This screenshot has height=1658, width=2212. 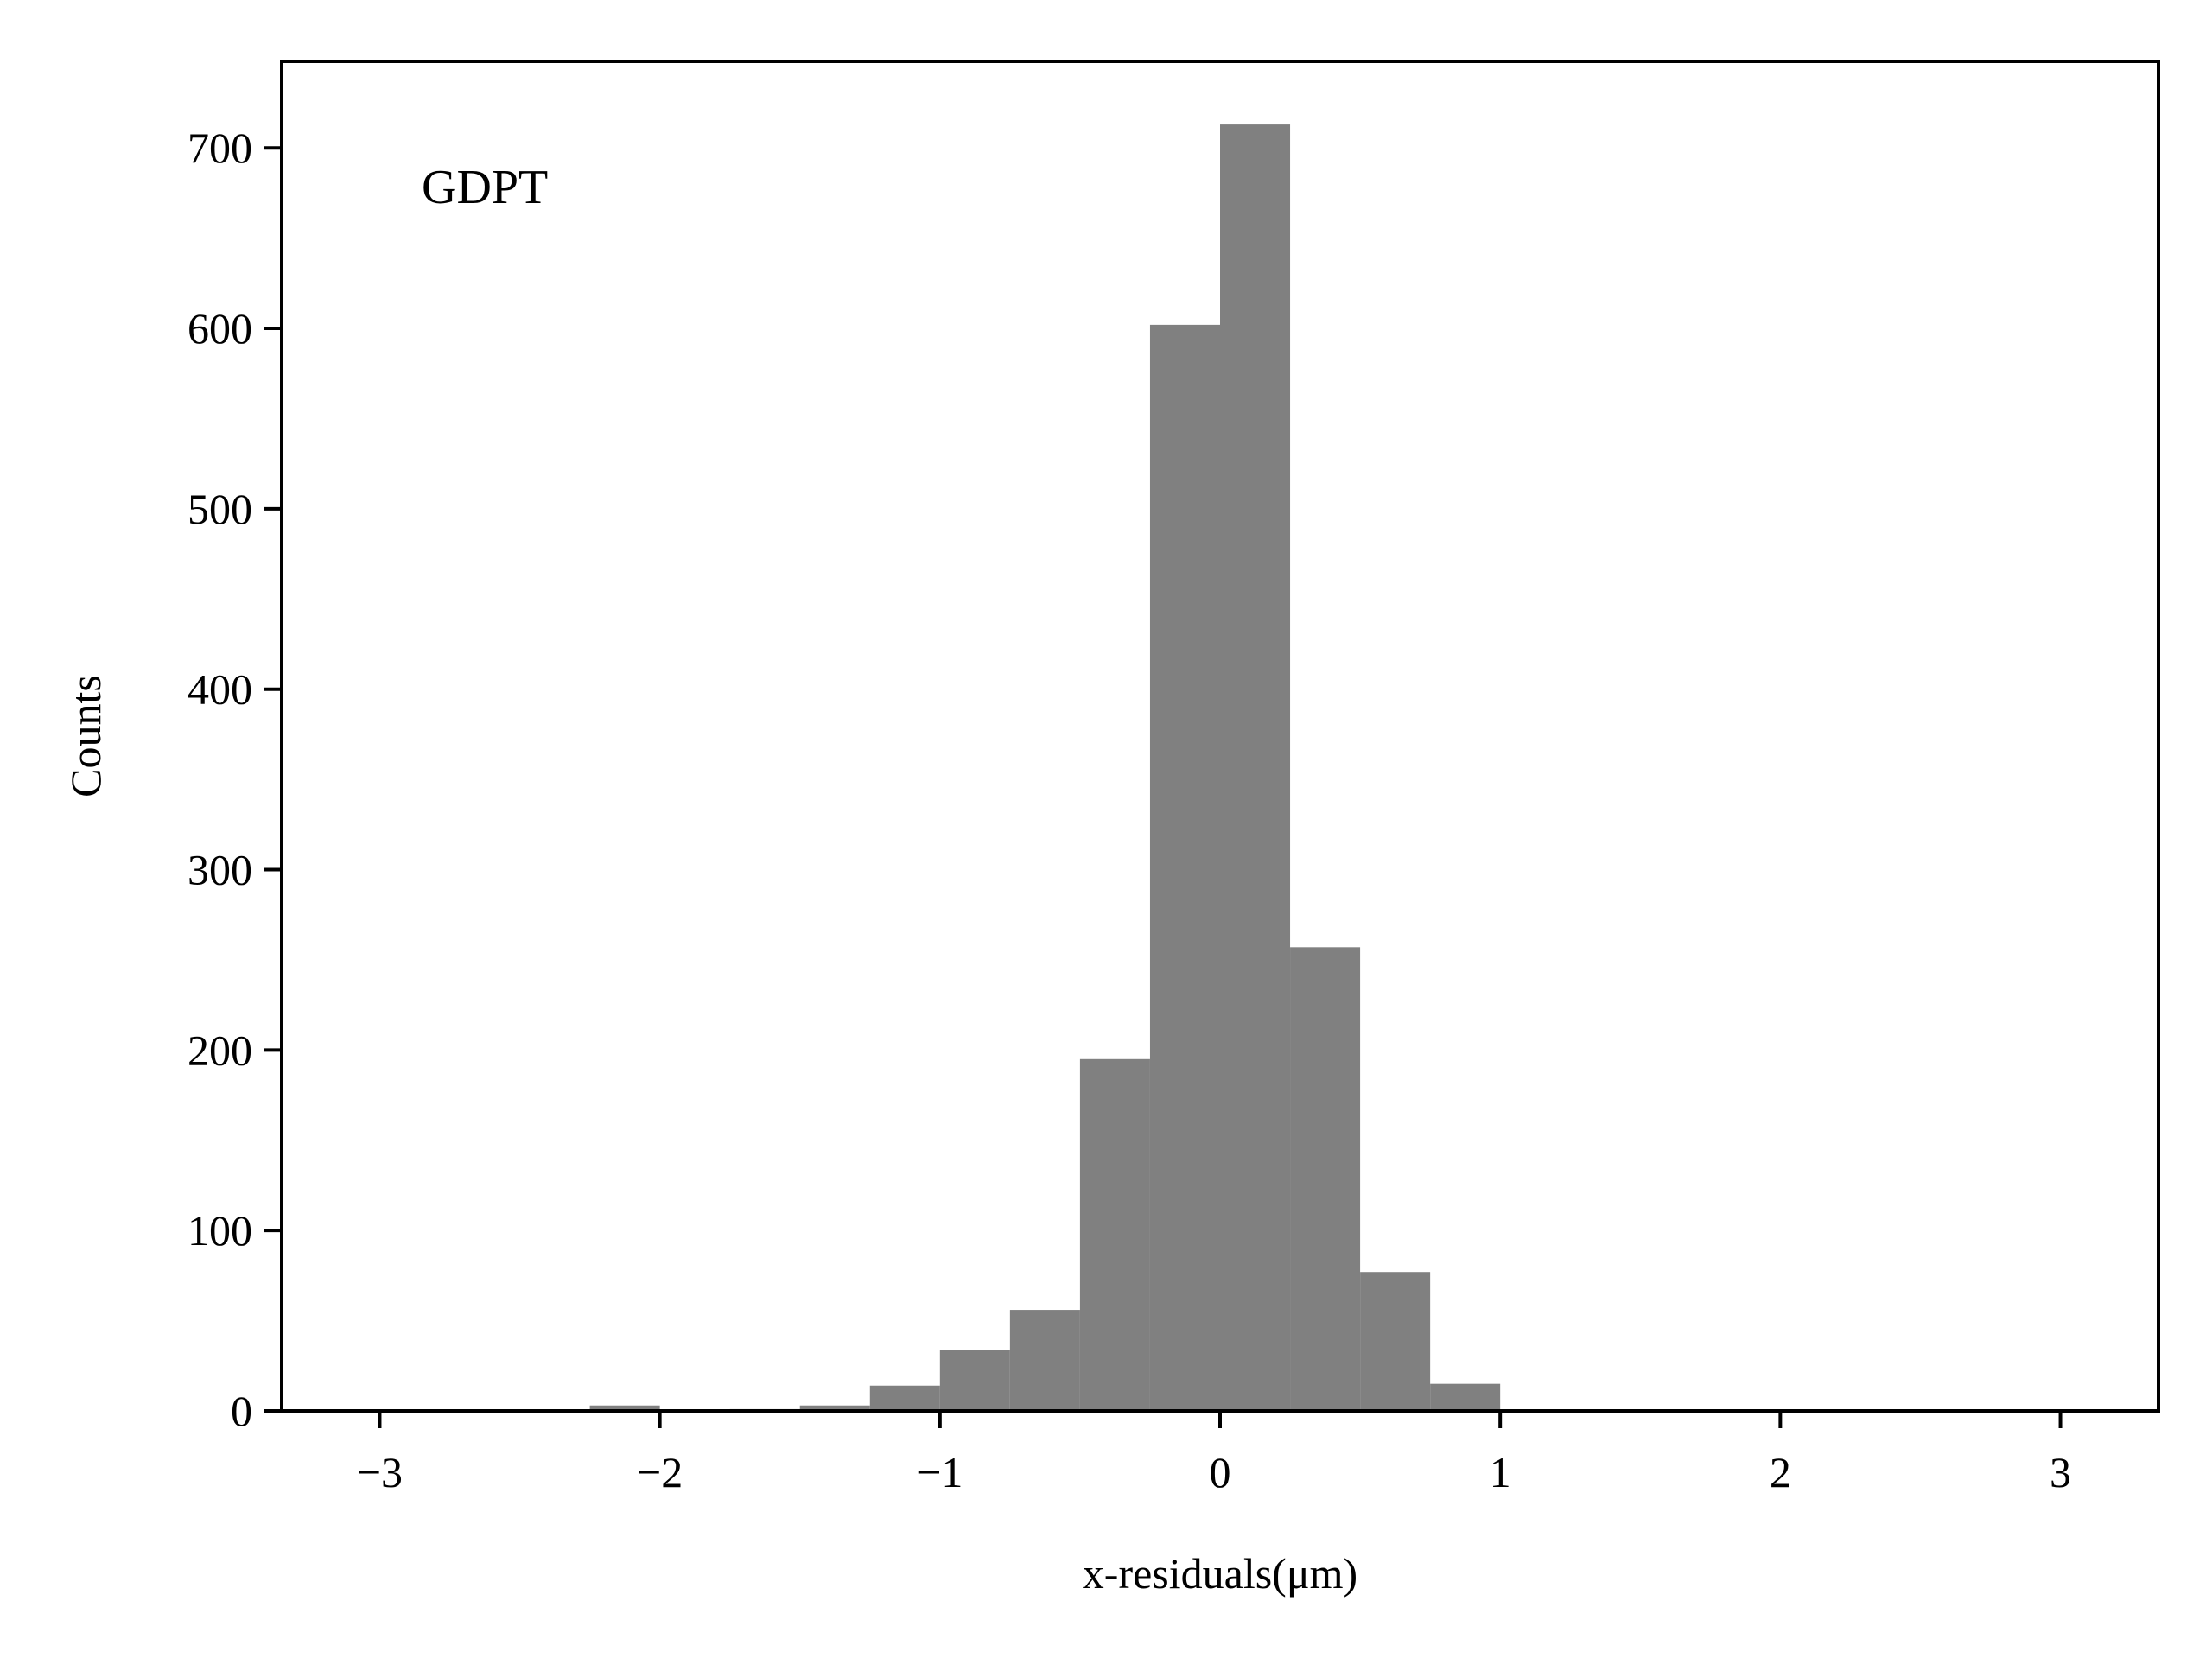 What do you see at coordinates (220, 1050) in the screenshot?
I see `y-tick-label: 200` at bounding box center [220, 1050].